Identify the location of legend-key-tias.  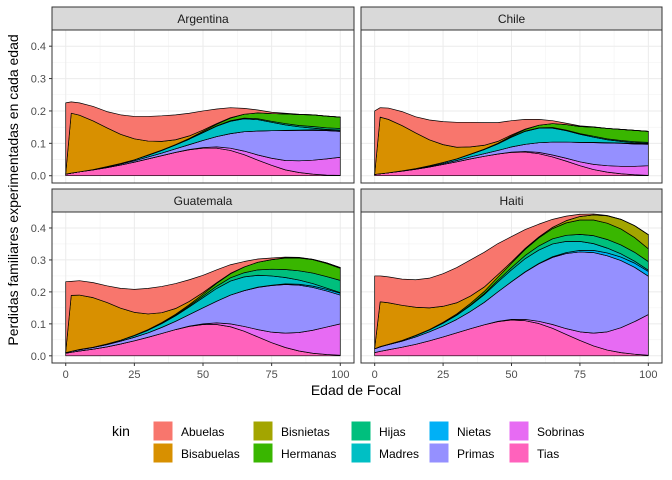
(519, 453).